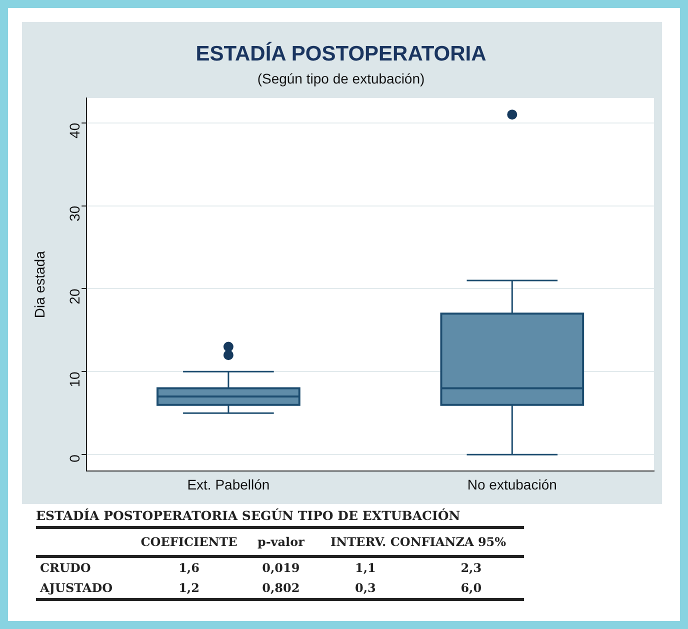 Image resolution: width=688 pixels, height=629 pixels. Describe the element at coordinates (189, 589) in the screenshot. I see `text: 1,2` at that location.